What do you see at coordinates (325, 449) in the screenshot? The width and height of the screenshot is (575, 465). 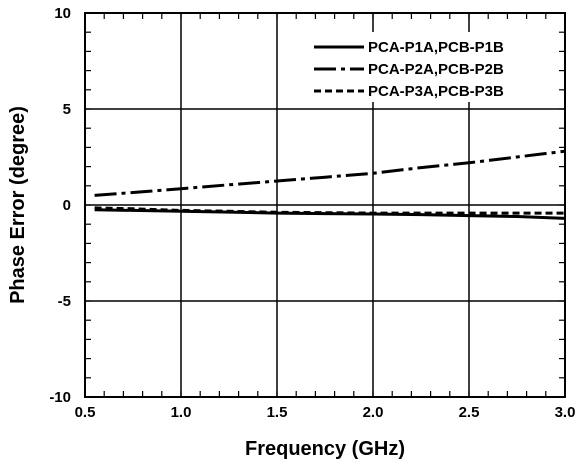 I see `x-axis-label: Frequency (GHz)` at bounding box center [325, 449].